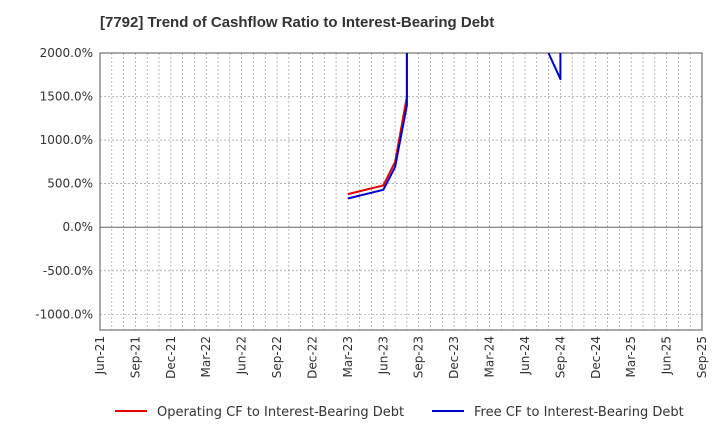 The image size is (720, 440). Describe the element at coordinates (579, 412) in the screenshot. I see `legend-label: Free CF to Interest-Bearing Debt` at that location.